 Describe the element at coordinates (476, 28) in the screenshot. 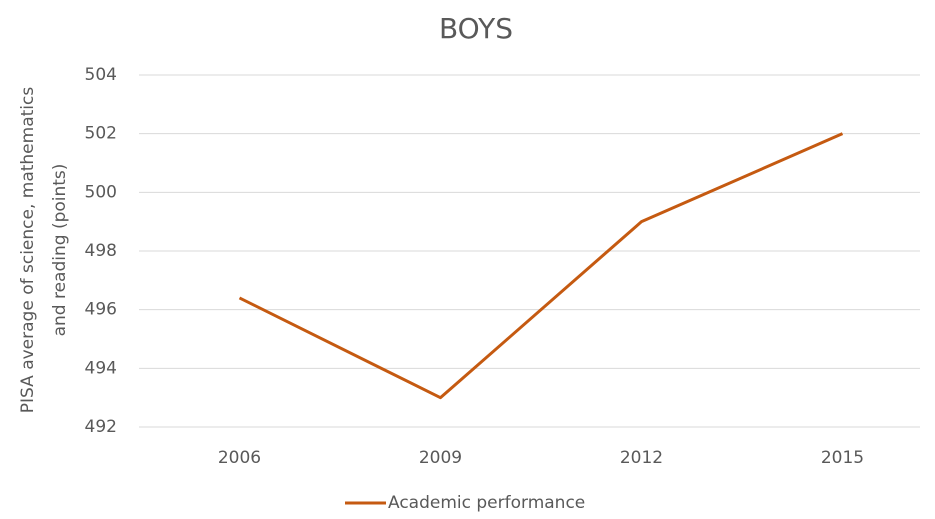

I see `chart-title: BOYS` at that location.